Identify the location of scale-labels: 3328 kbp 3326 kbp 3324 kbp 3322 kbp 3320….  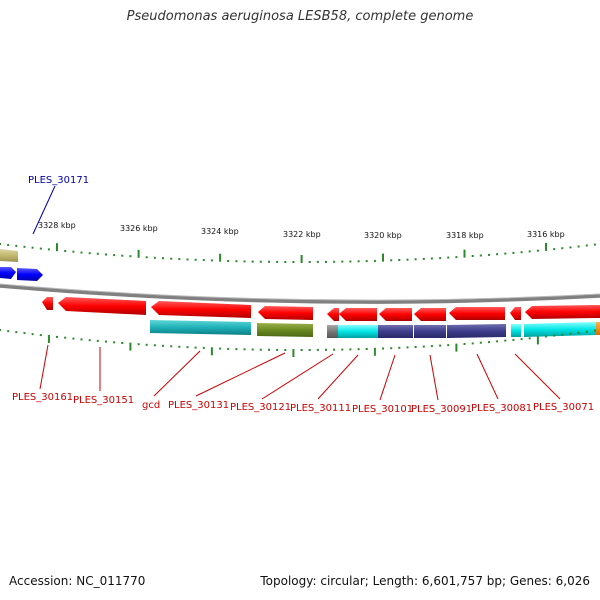
(301, 230).